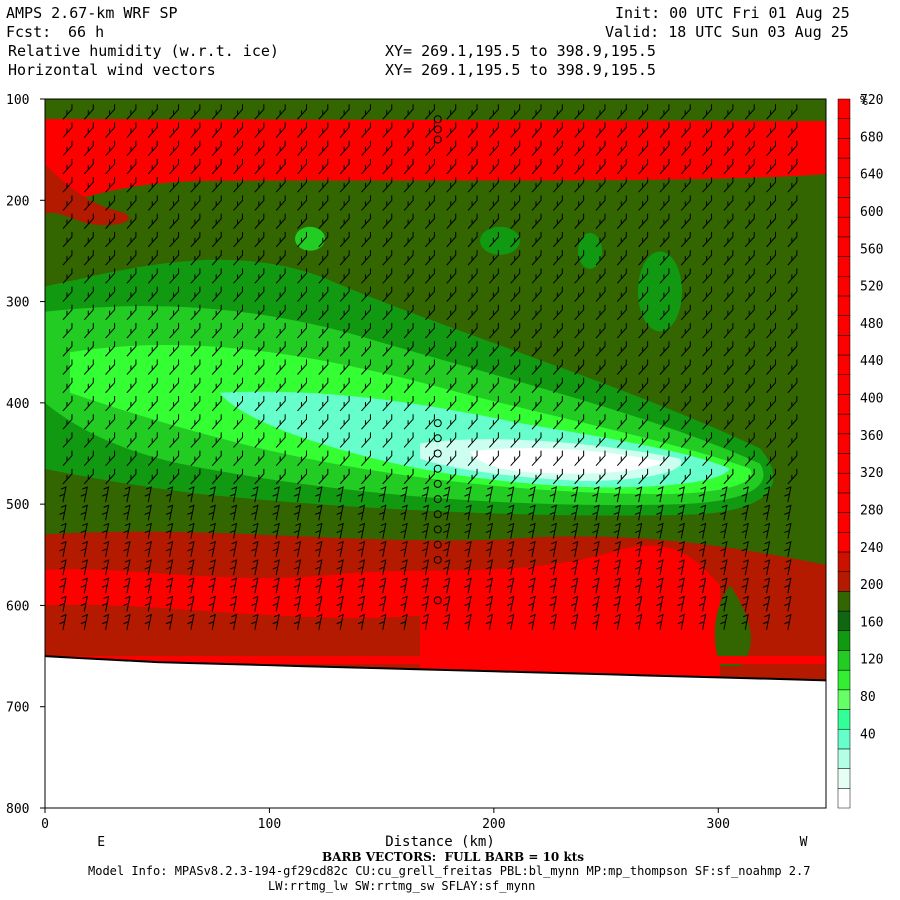 Image resolution: width=900 pixels, height=900 pixels. What do you see at coordinates (871, 399) in the screenshot?
I see `colorbar-label: 400` at bounding box center [871, 399].